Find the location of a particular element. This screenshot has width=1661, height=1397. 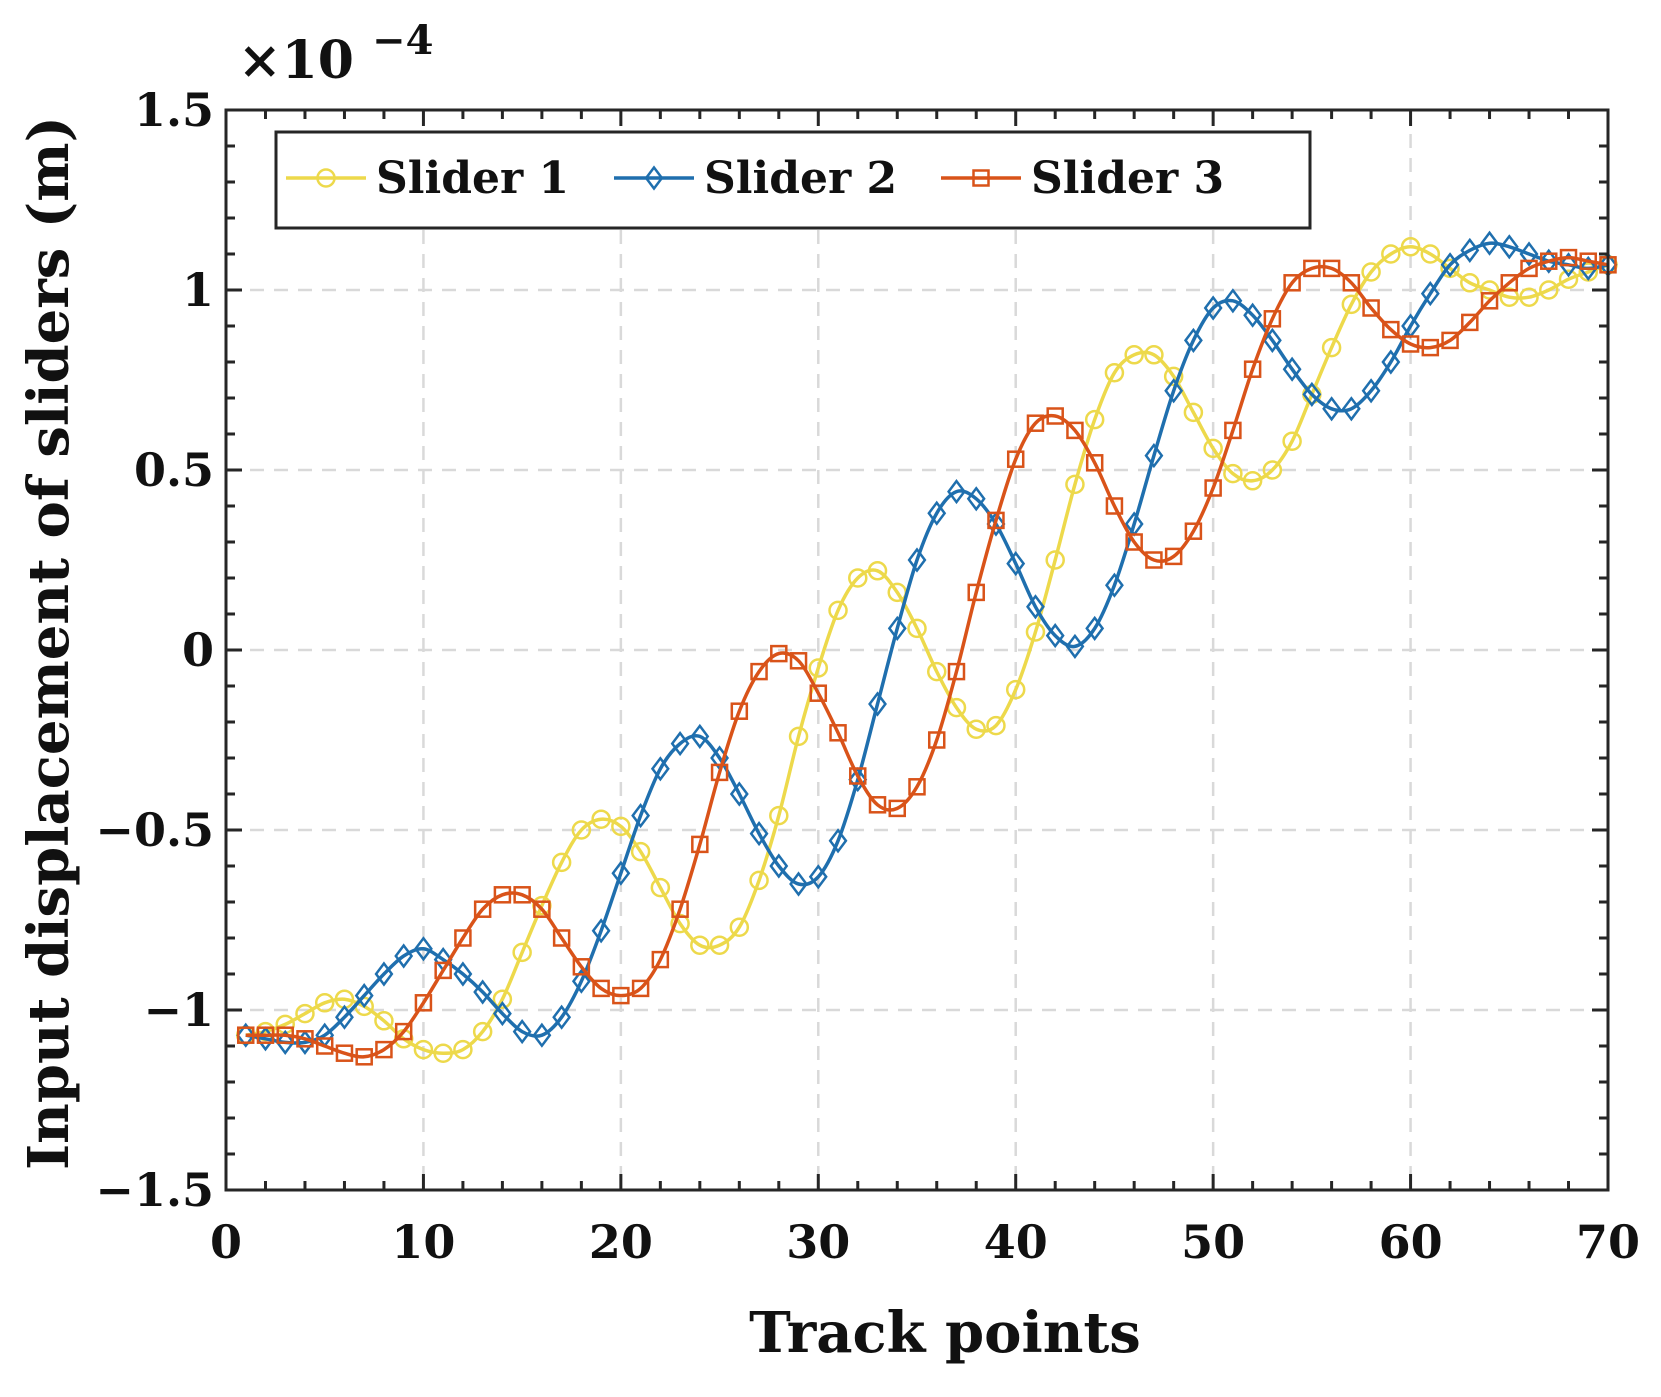

x-tick-label: 0 is located at coordinates (226, 1242).